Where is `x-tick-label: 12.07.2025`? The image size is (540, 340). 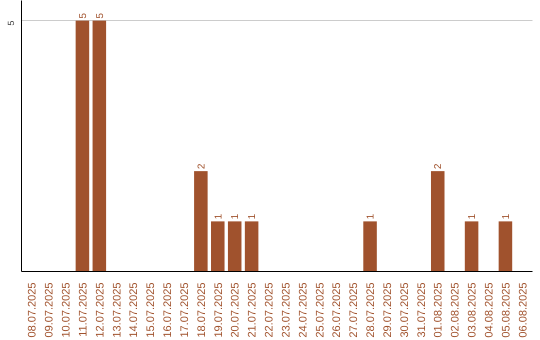 x-tick-label: 12.07.2025 is located at coordinates (100, 310).